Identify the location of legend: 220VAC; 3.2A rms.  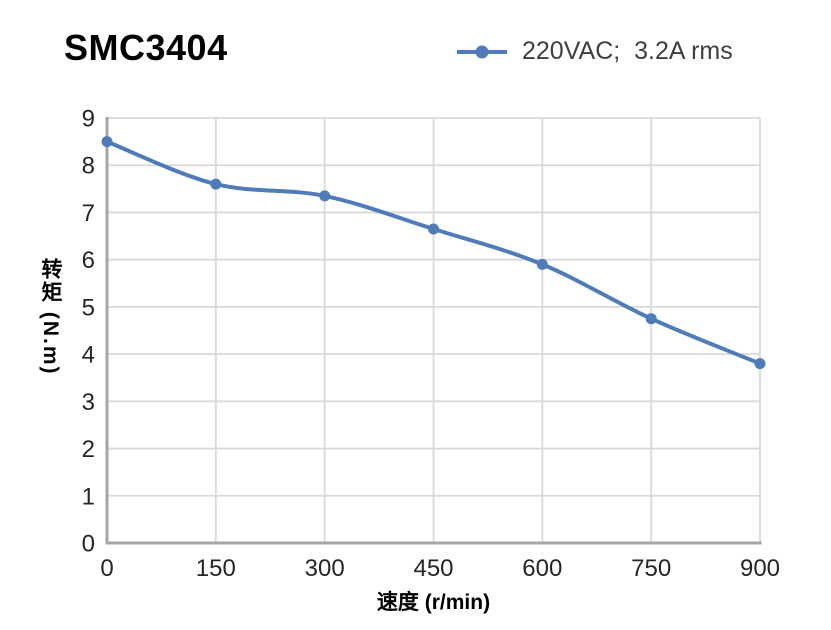
(594, 51).